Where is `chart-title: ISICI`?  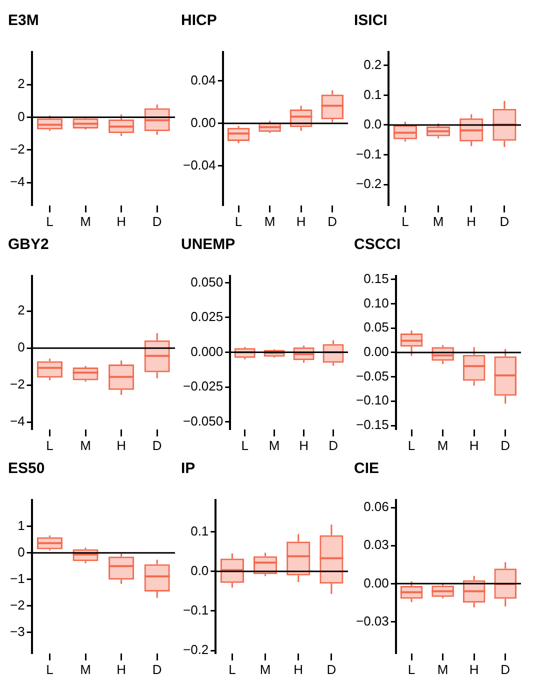
chart-title: ISICI is located at coordinates (371, 21).